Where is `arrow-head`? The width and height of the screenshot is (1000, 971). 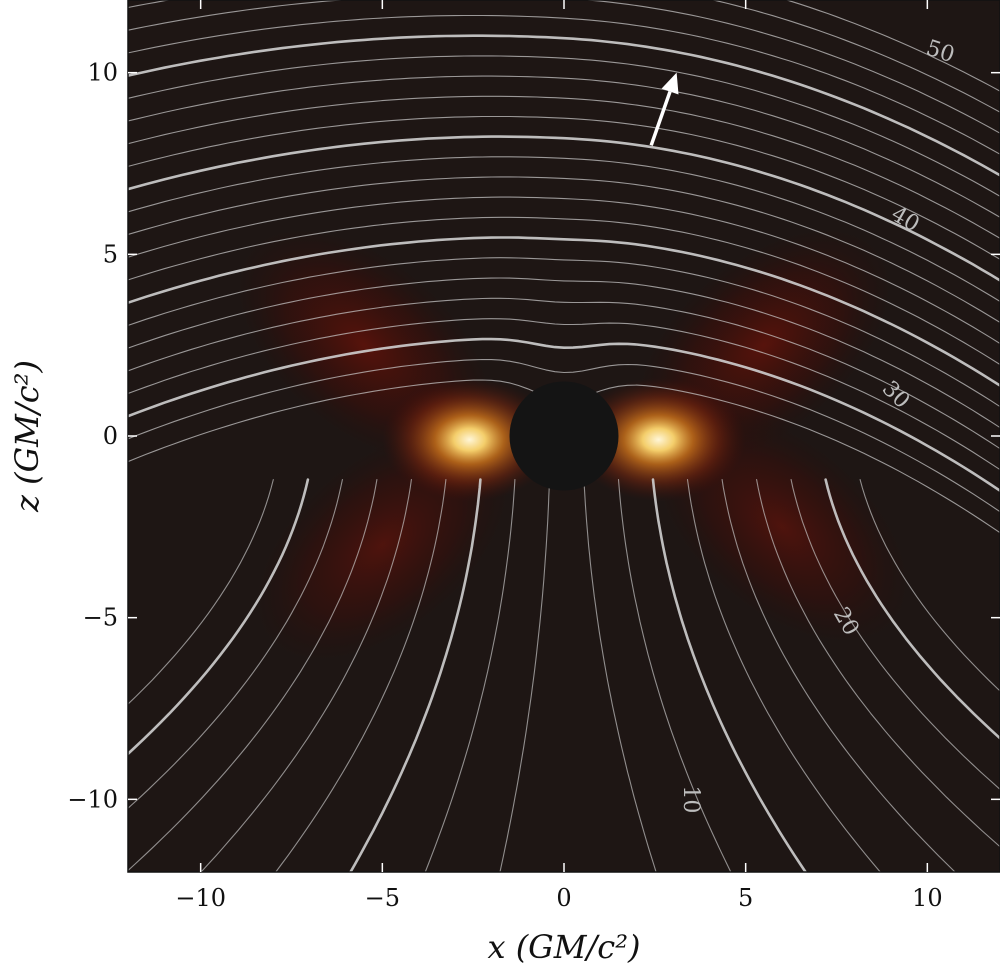
arrow-head is located at coordinates (670, 83).